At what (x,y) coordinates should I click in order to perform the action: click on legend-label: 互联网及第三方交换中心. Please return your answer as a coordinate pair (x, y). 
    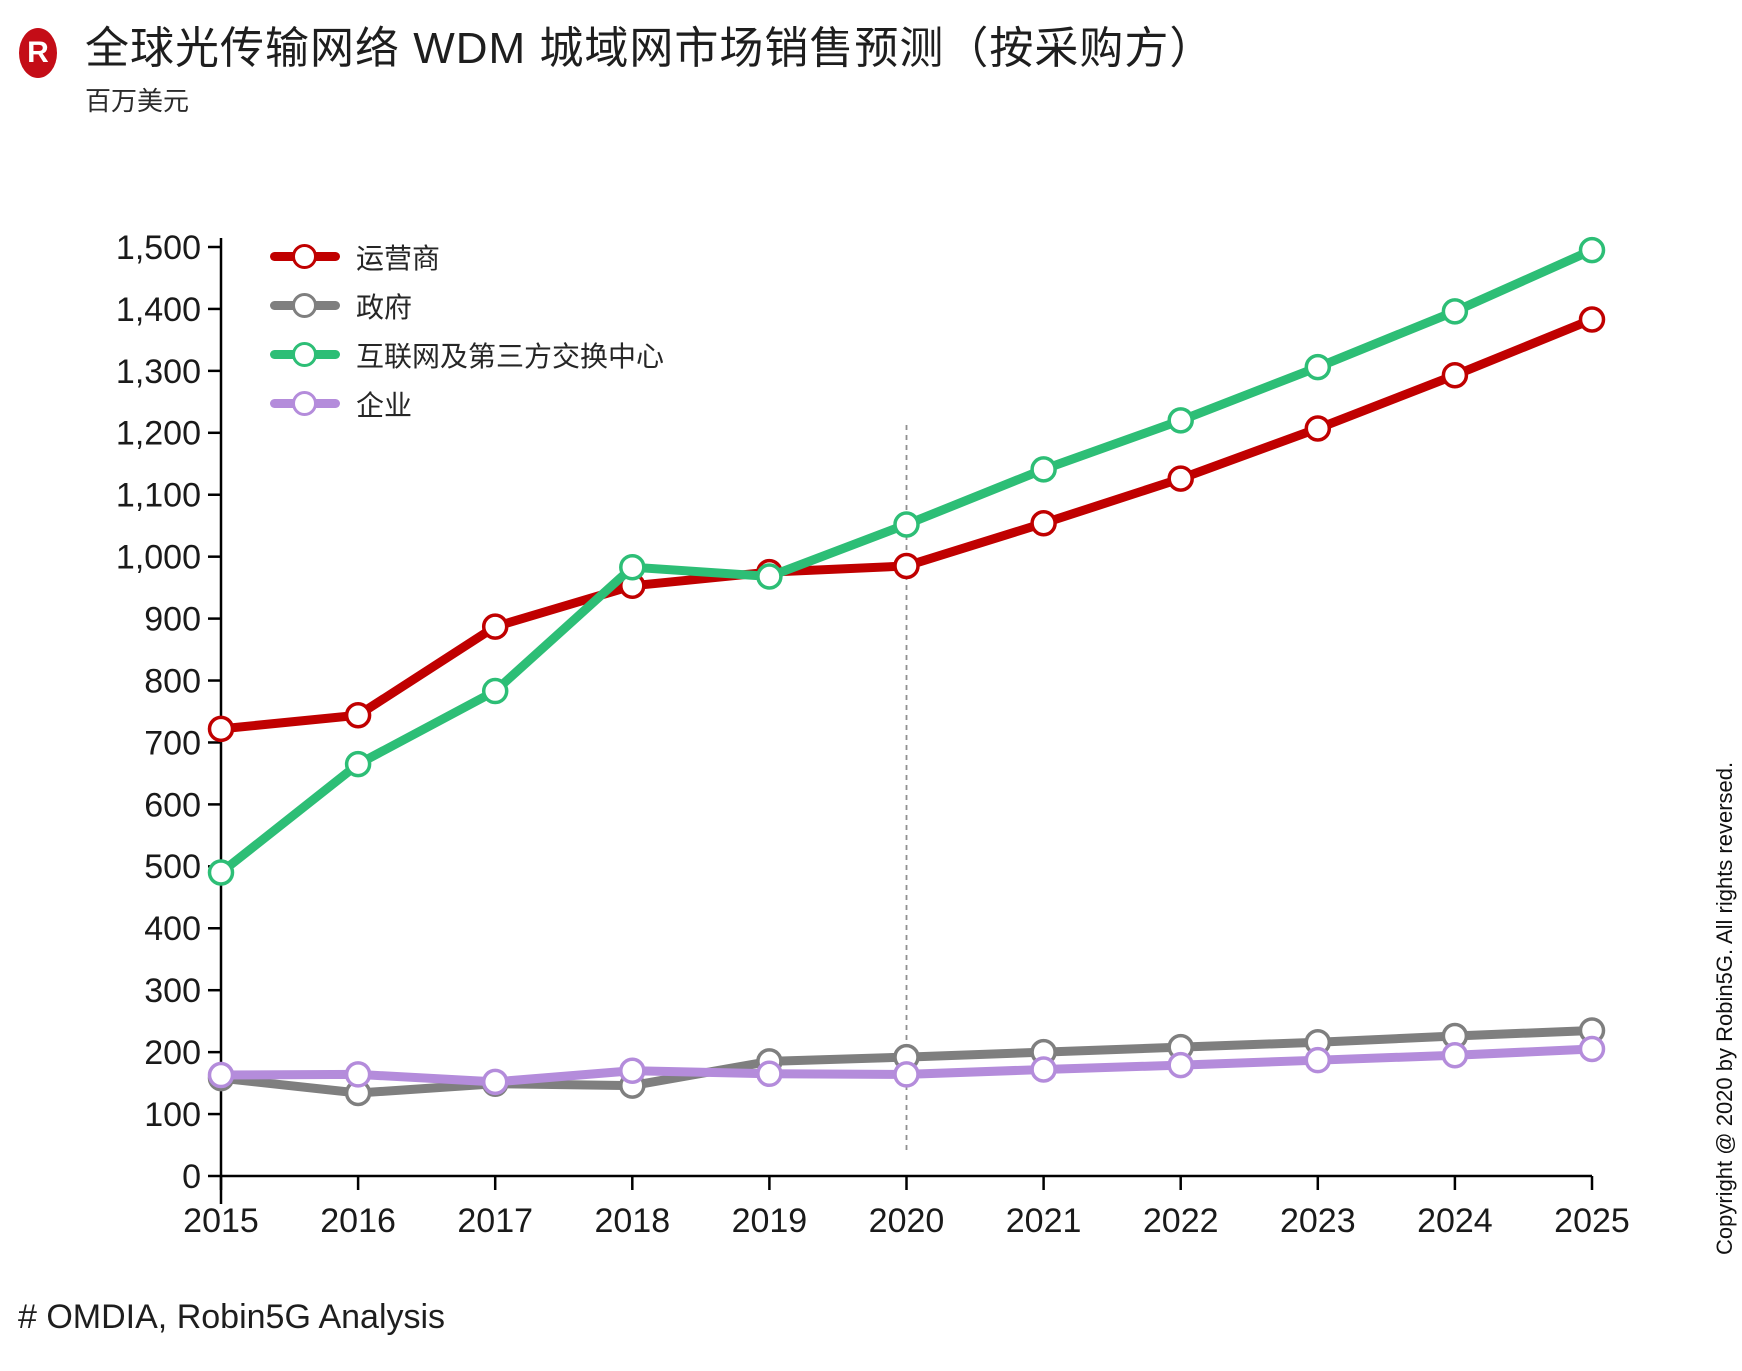
    Looking at the image, I should click on (510, 356).